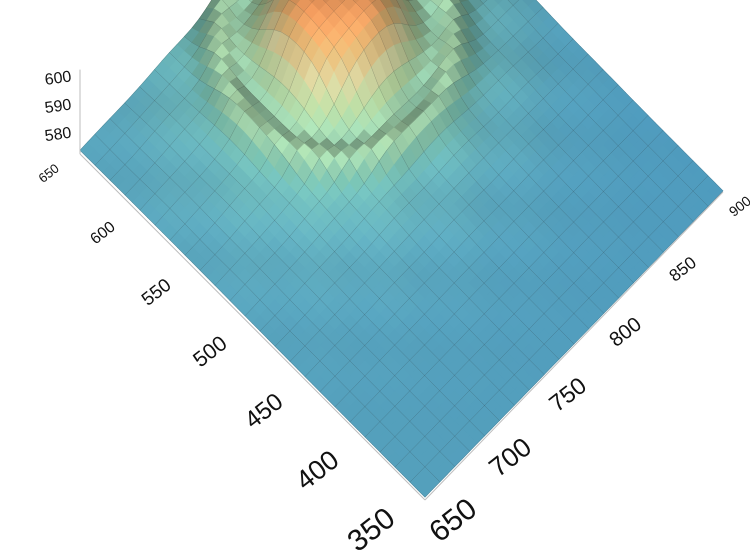 This screenshot has width=750, height=556. I want to click on x-tick-label: 850, so click(682, 268).